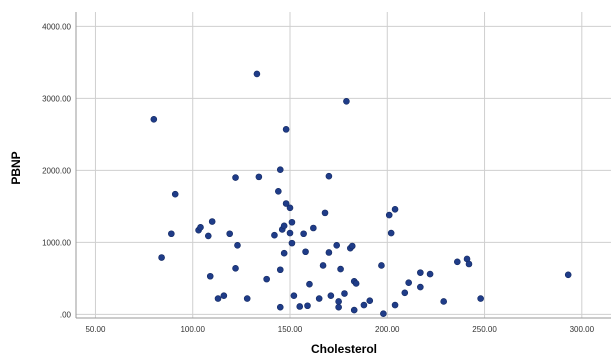  Describe the element at coordinates (56, 98) in the screenshot. I see `y-tick-label: 3000.00` at that location.